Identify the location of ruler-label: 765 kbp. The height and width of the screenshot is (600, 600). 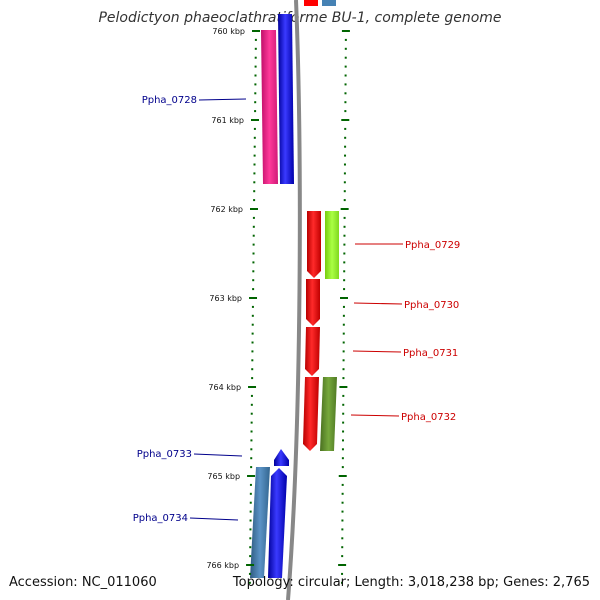
(223, 476).